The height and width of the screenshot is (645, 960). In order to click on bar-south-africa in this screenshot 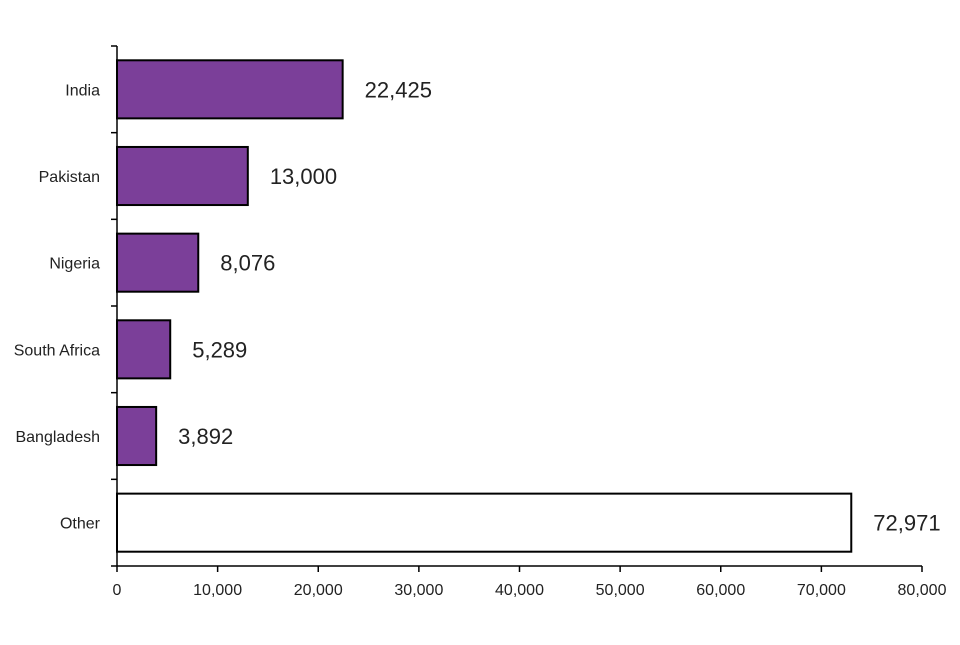, I will do `click(144, 349)`.